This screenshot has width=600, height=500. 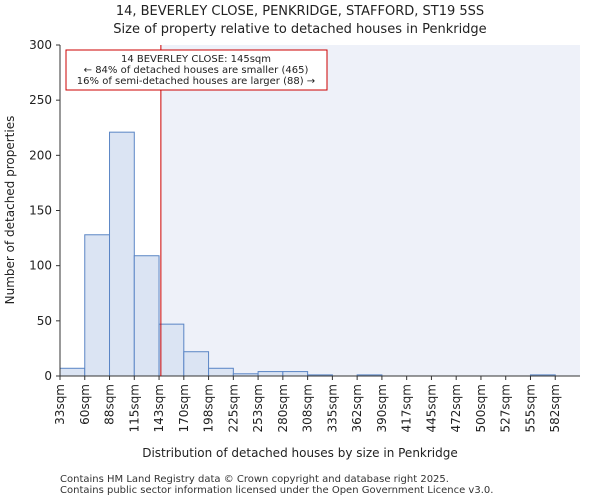 What do you see at coordinates (357, 408) in the screenshot?
I see `x-tick-label: 362sqm` at bounding box center [357, 408].